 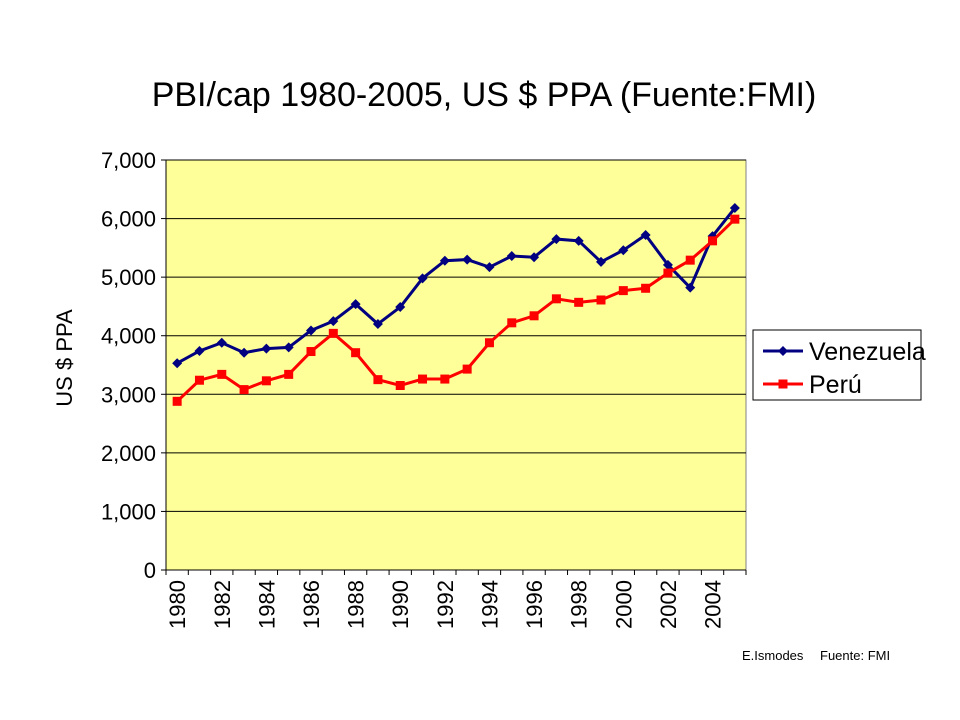 What do you see at coordinates (835, 385) in the screenshot?
I see `legend-label: Perú` at bounding box center [835, 385].